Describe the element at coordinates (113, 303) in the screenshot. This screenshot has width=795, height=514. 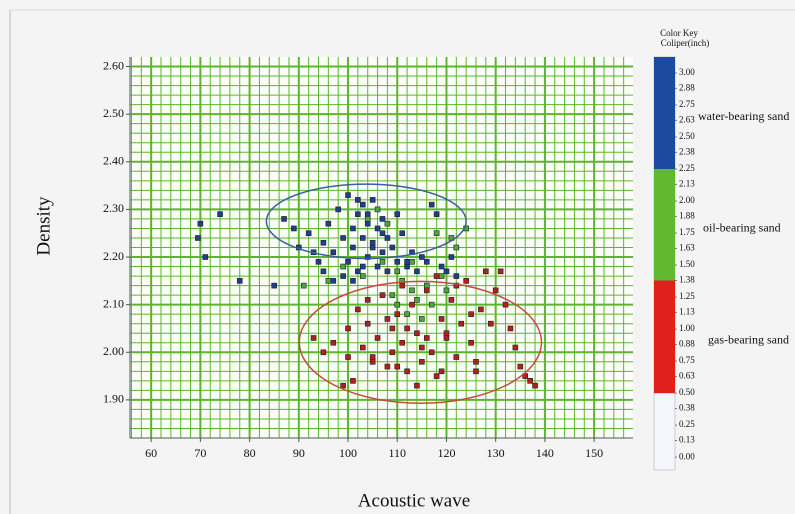
I see `y-tick-label: 2.10` at that location.